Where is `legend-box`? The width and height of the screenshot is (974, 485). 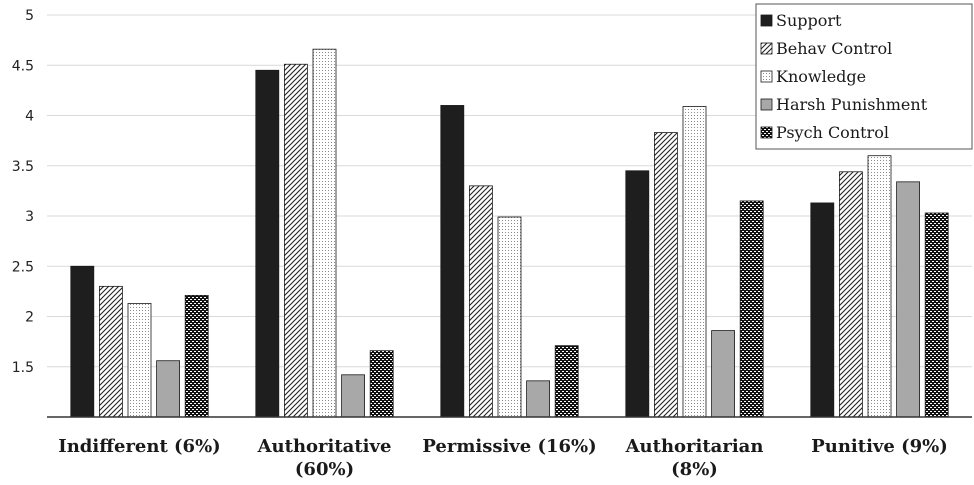 legend-box is located at coordinates (864, 76).